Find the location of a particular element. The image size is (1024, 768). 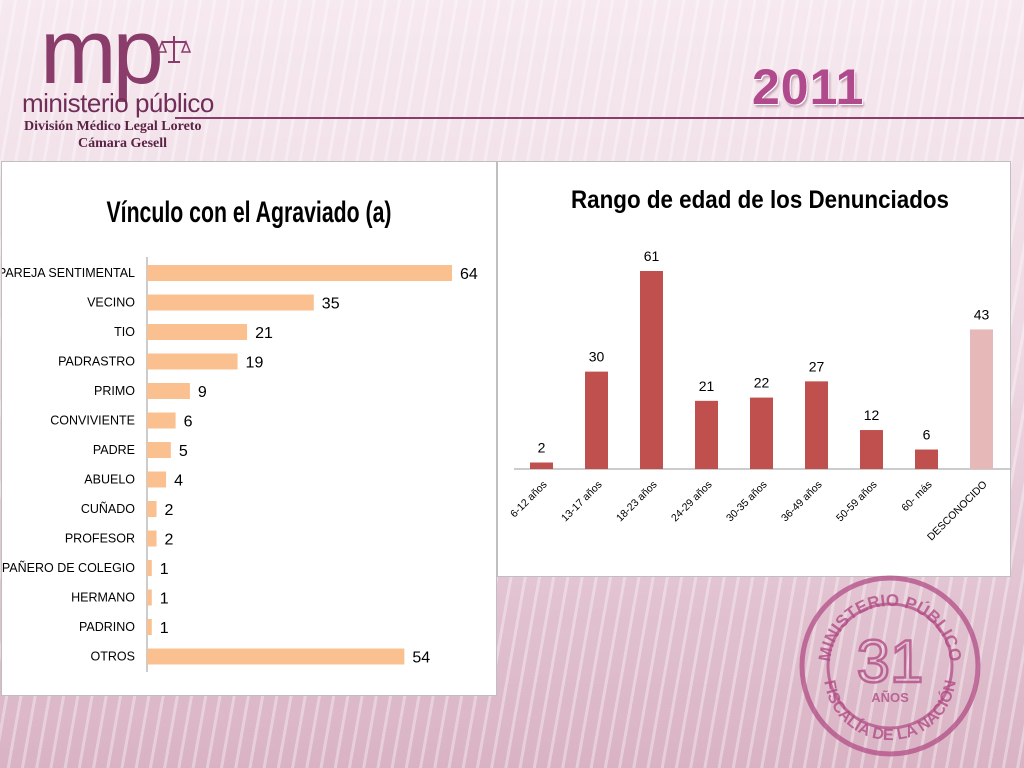

data-label: 61 is located at coordinates (652, 256).